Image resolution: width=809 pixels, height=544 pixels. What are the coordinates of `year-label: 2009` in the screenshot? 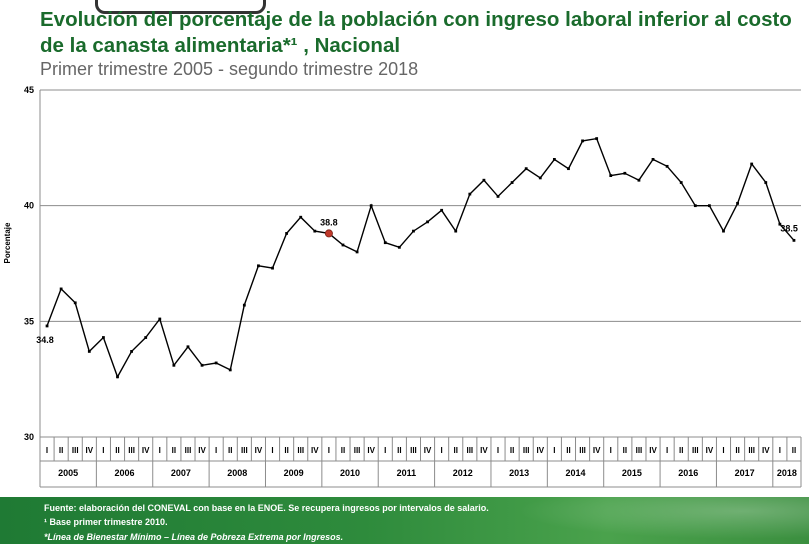 It's located at (294, 473).